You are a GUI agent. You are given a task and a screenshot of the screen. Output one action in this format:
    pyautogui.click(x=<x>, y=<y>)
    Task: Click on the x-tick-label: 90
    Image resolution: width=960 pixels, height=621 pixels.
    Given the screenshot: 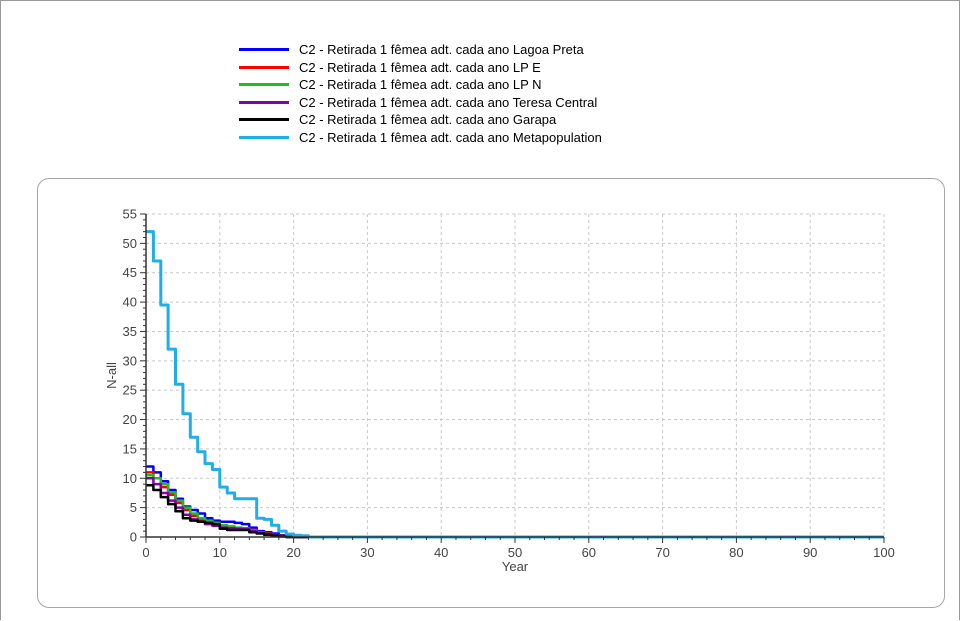 What is the action you would take?
    pyautogui.click(x=810, y=552)
    